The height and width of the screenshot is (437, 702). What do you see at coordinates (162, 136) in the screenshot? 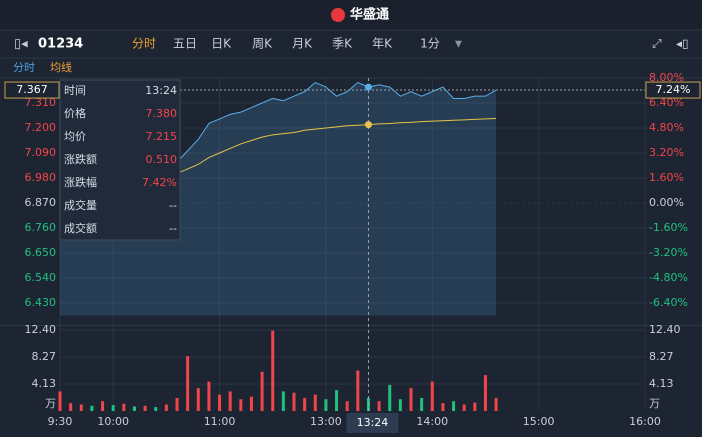
I see `tooltip-value: 7.215` at bounding box center [162, 136].